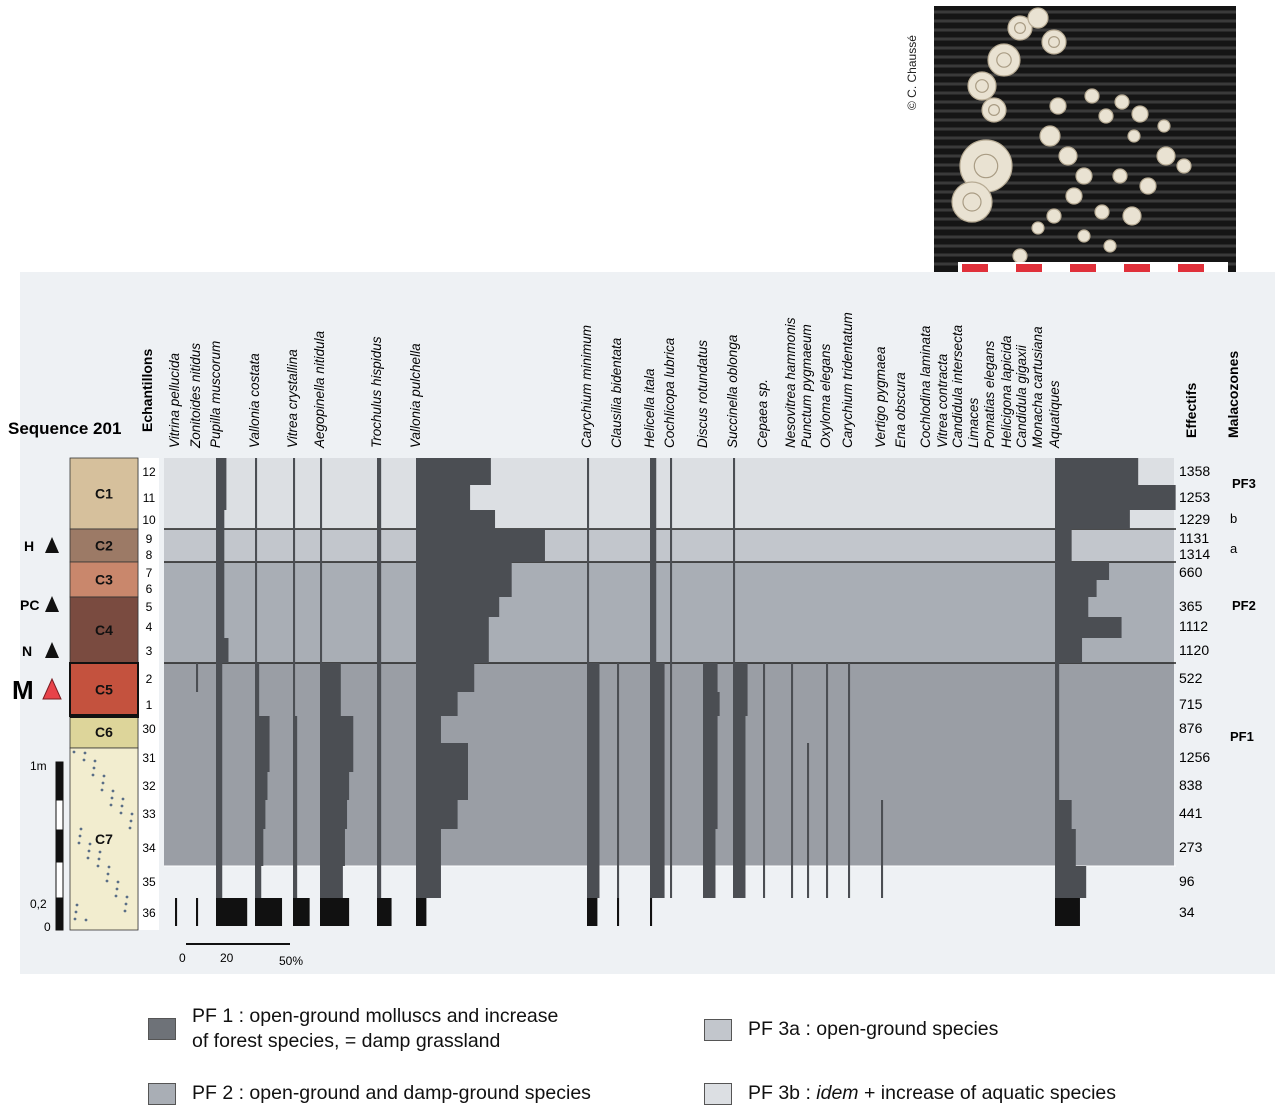 This screenshot has height=1106, width=1276. Describe the element at coordinates (104, 839) in the screenshot. I see `layer-label: C7` at that location.